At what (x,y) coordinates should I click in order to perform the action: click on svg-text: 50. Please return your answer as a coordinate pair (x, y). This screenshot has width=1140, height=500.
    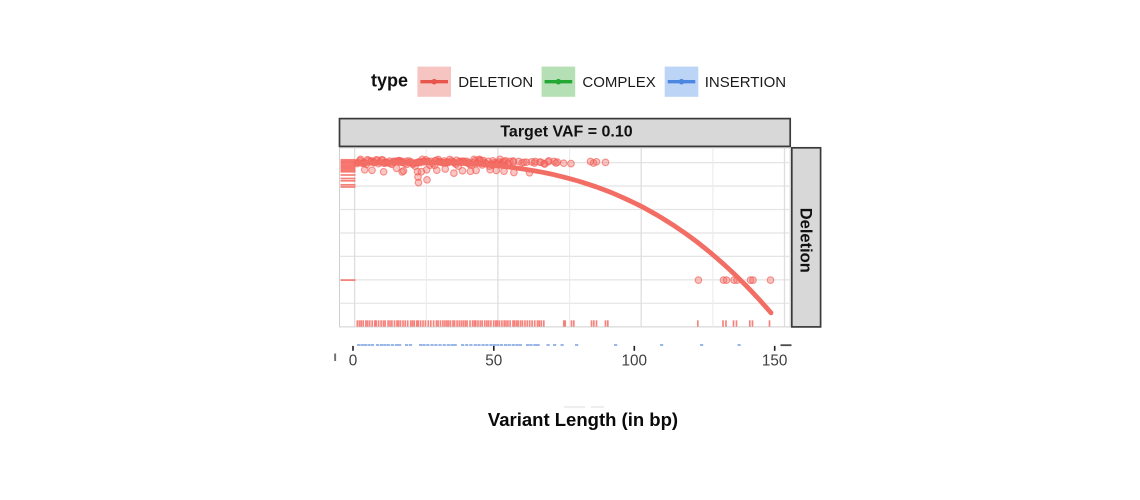
    Looking at the image, I should click on (493, 361).